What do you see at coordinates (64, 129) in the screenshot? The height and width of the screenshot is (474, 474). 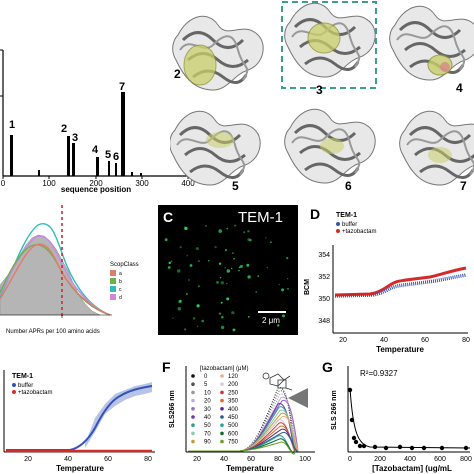 I see `peak-label: 2` at bounding box center [64, 129].